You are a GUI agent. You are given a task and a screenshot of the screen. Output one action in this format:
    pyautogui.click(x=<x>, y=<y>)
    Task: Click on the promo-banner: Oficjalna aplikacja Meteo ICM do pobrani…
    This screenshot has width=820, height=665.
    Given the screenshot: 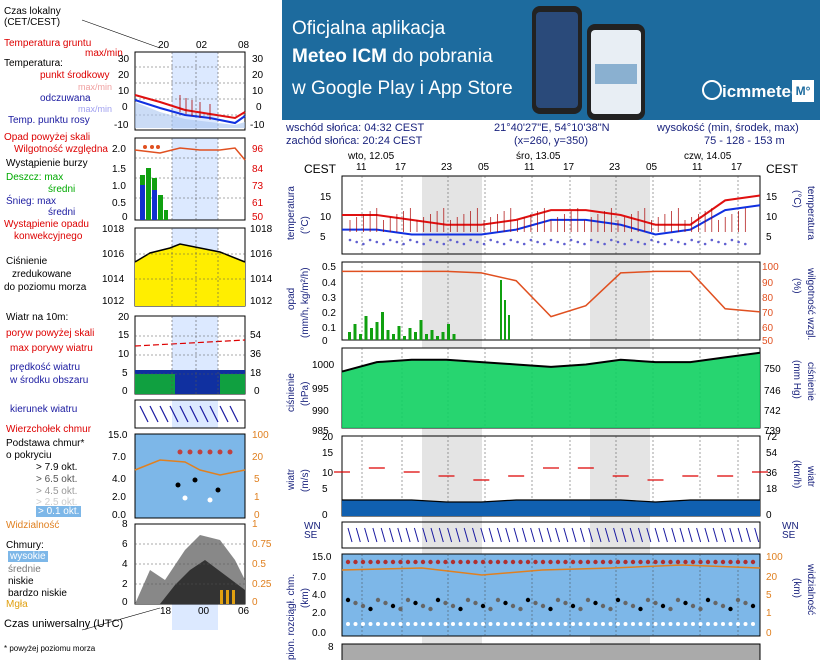 What is the action you would take?
    pyautogui.click(x=551, y=60)
    